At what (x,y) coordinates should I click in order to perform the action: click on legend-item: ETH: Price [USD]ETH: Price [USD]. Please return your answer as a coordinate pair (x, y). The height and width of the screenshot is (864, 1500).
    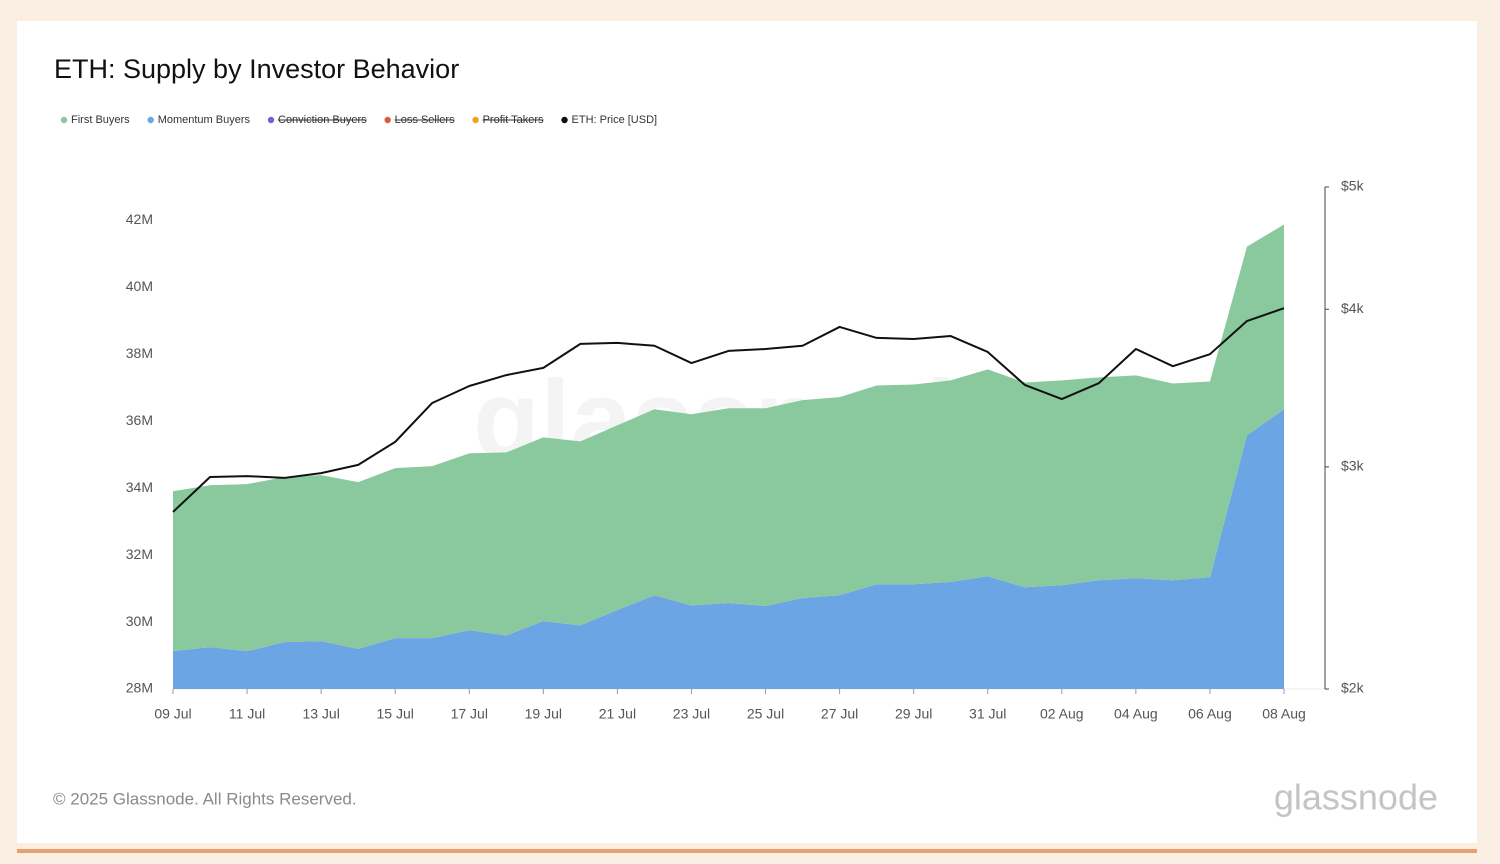
    Looking at the image, I should click on (328, 63).